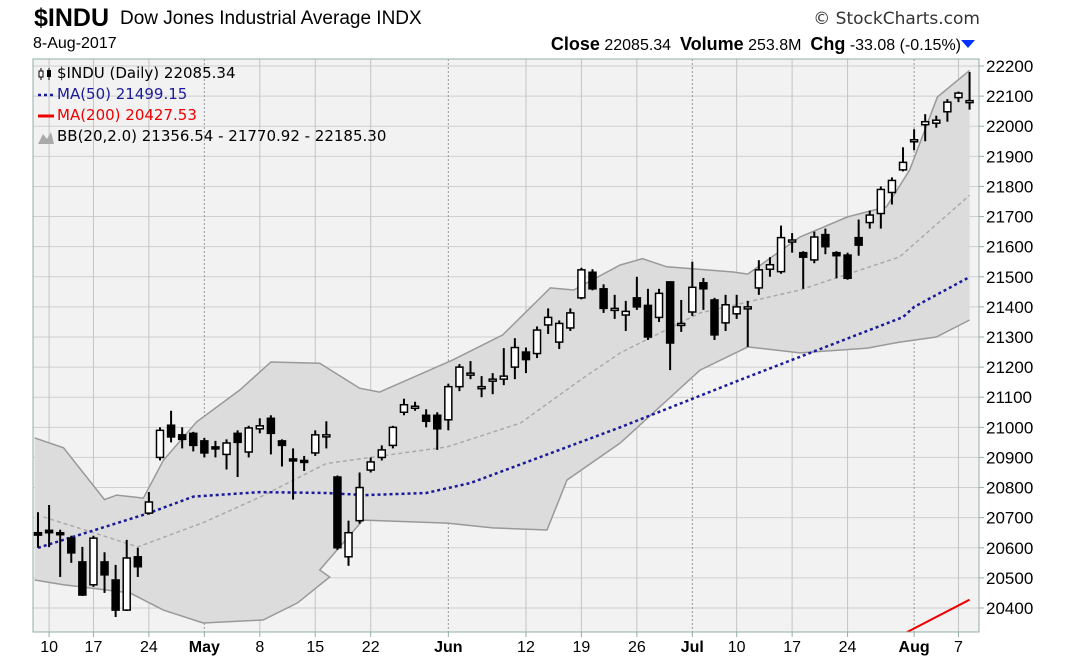 Image resolution: width=1083 pixels, height=663 pixels. Describe the element at coordinates (204, 647) in the screenshot. I see `x-tick-label: May` at that location.